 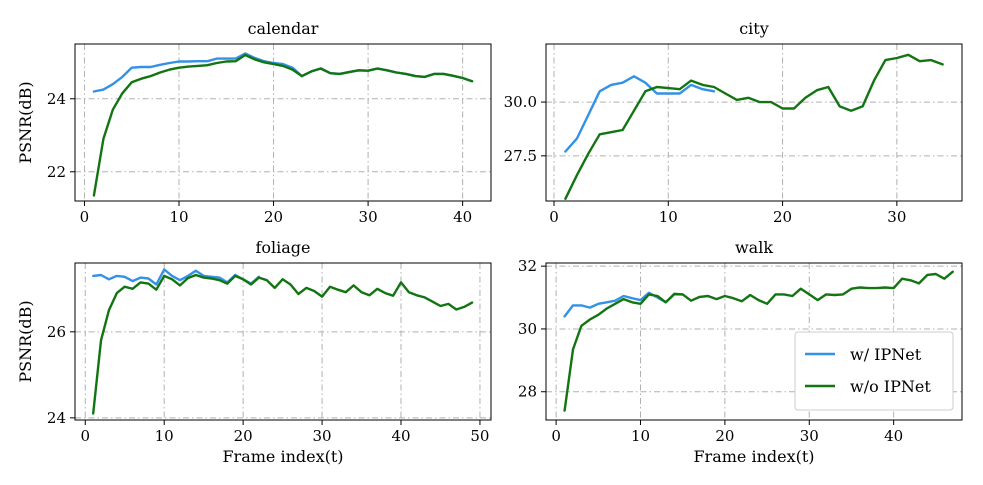 I want to click on chart-0-x-tick-label: 0, so click(x=85, y=217).